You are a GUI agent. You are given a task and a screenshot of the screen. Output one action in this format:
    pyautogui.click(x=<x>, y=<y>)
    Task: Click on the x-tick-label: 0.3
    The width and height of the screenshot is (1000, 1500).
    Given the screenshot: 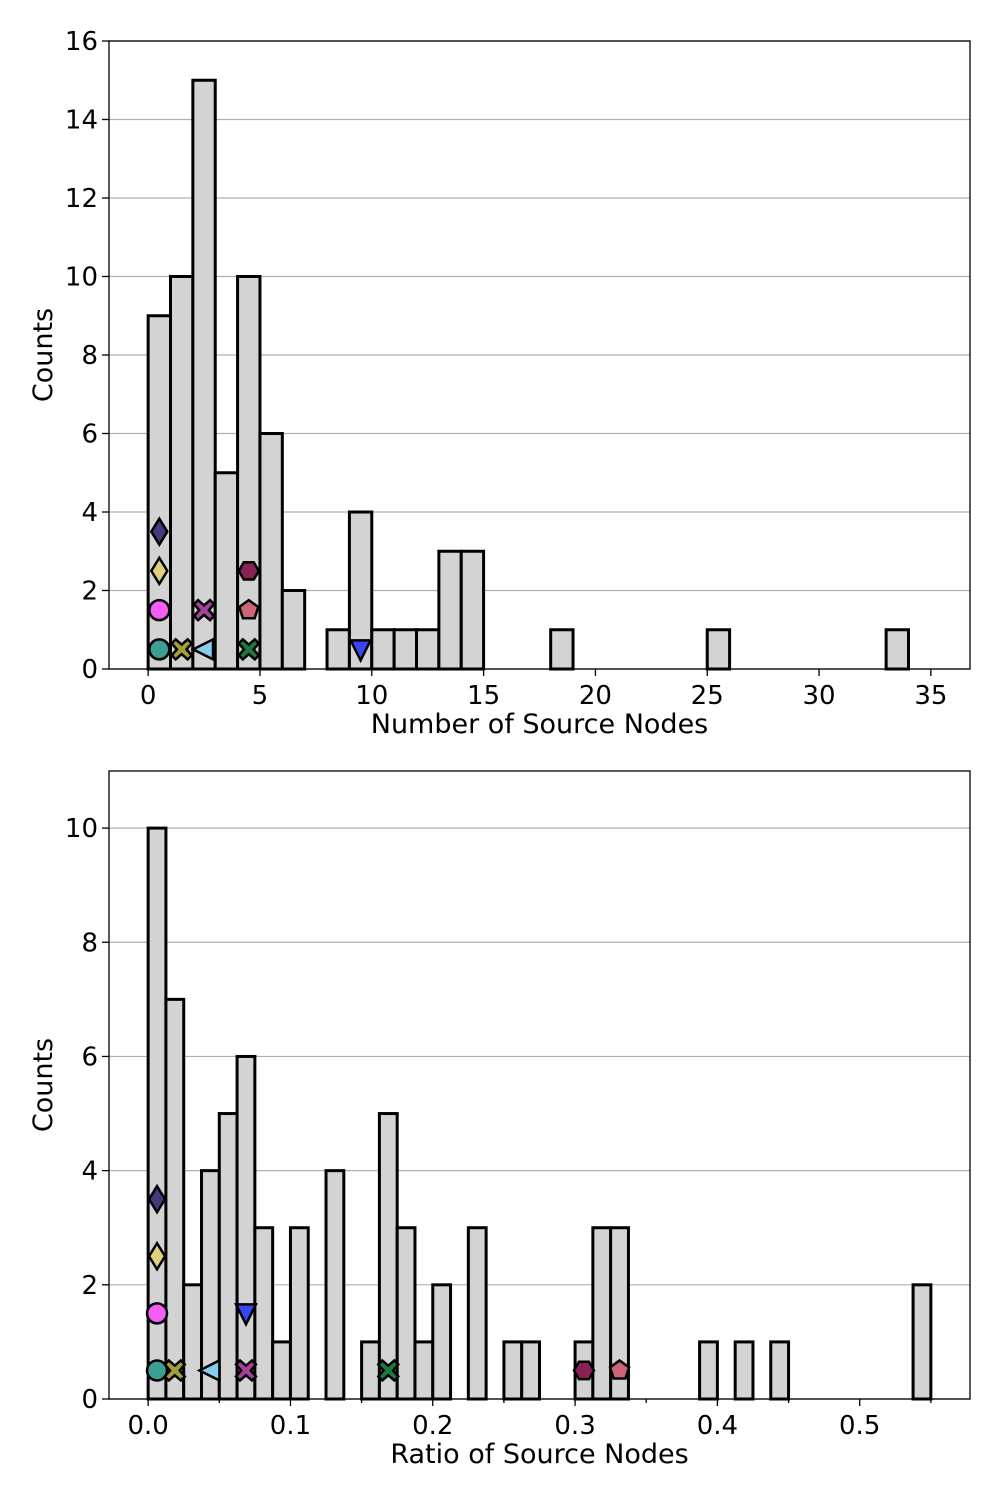 What is the action you would take?
    pyautogui.click(x=574, y=1426)
    